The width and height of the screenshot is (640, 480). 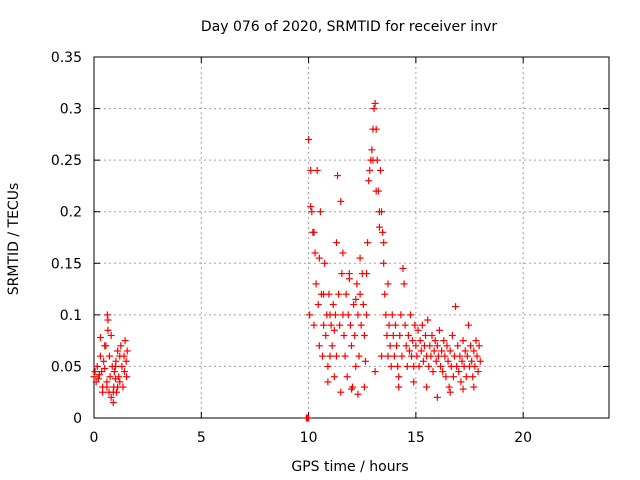 I want to click on y-tick-label: 0.35, so click(x=66, y=58).